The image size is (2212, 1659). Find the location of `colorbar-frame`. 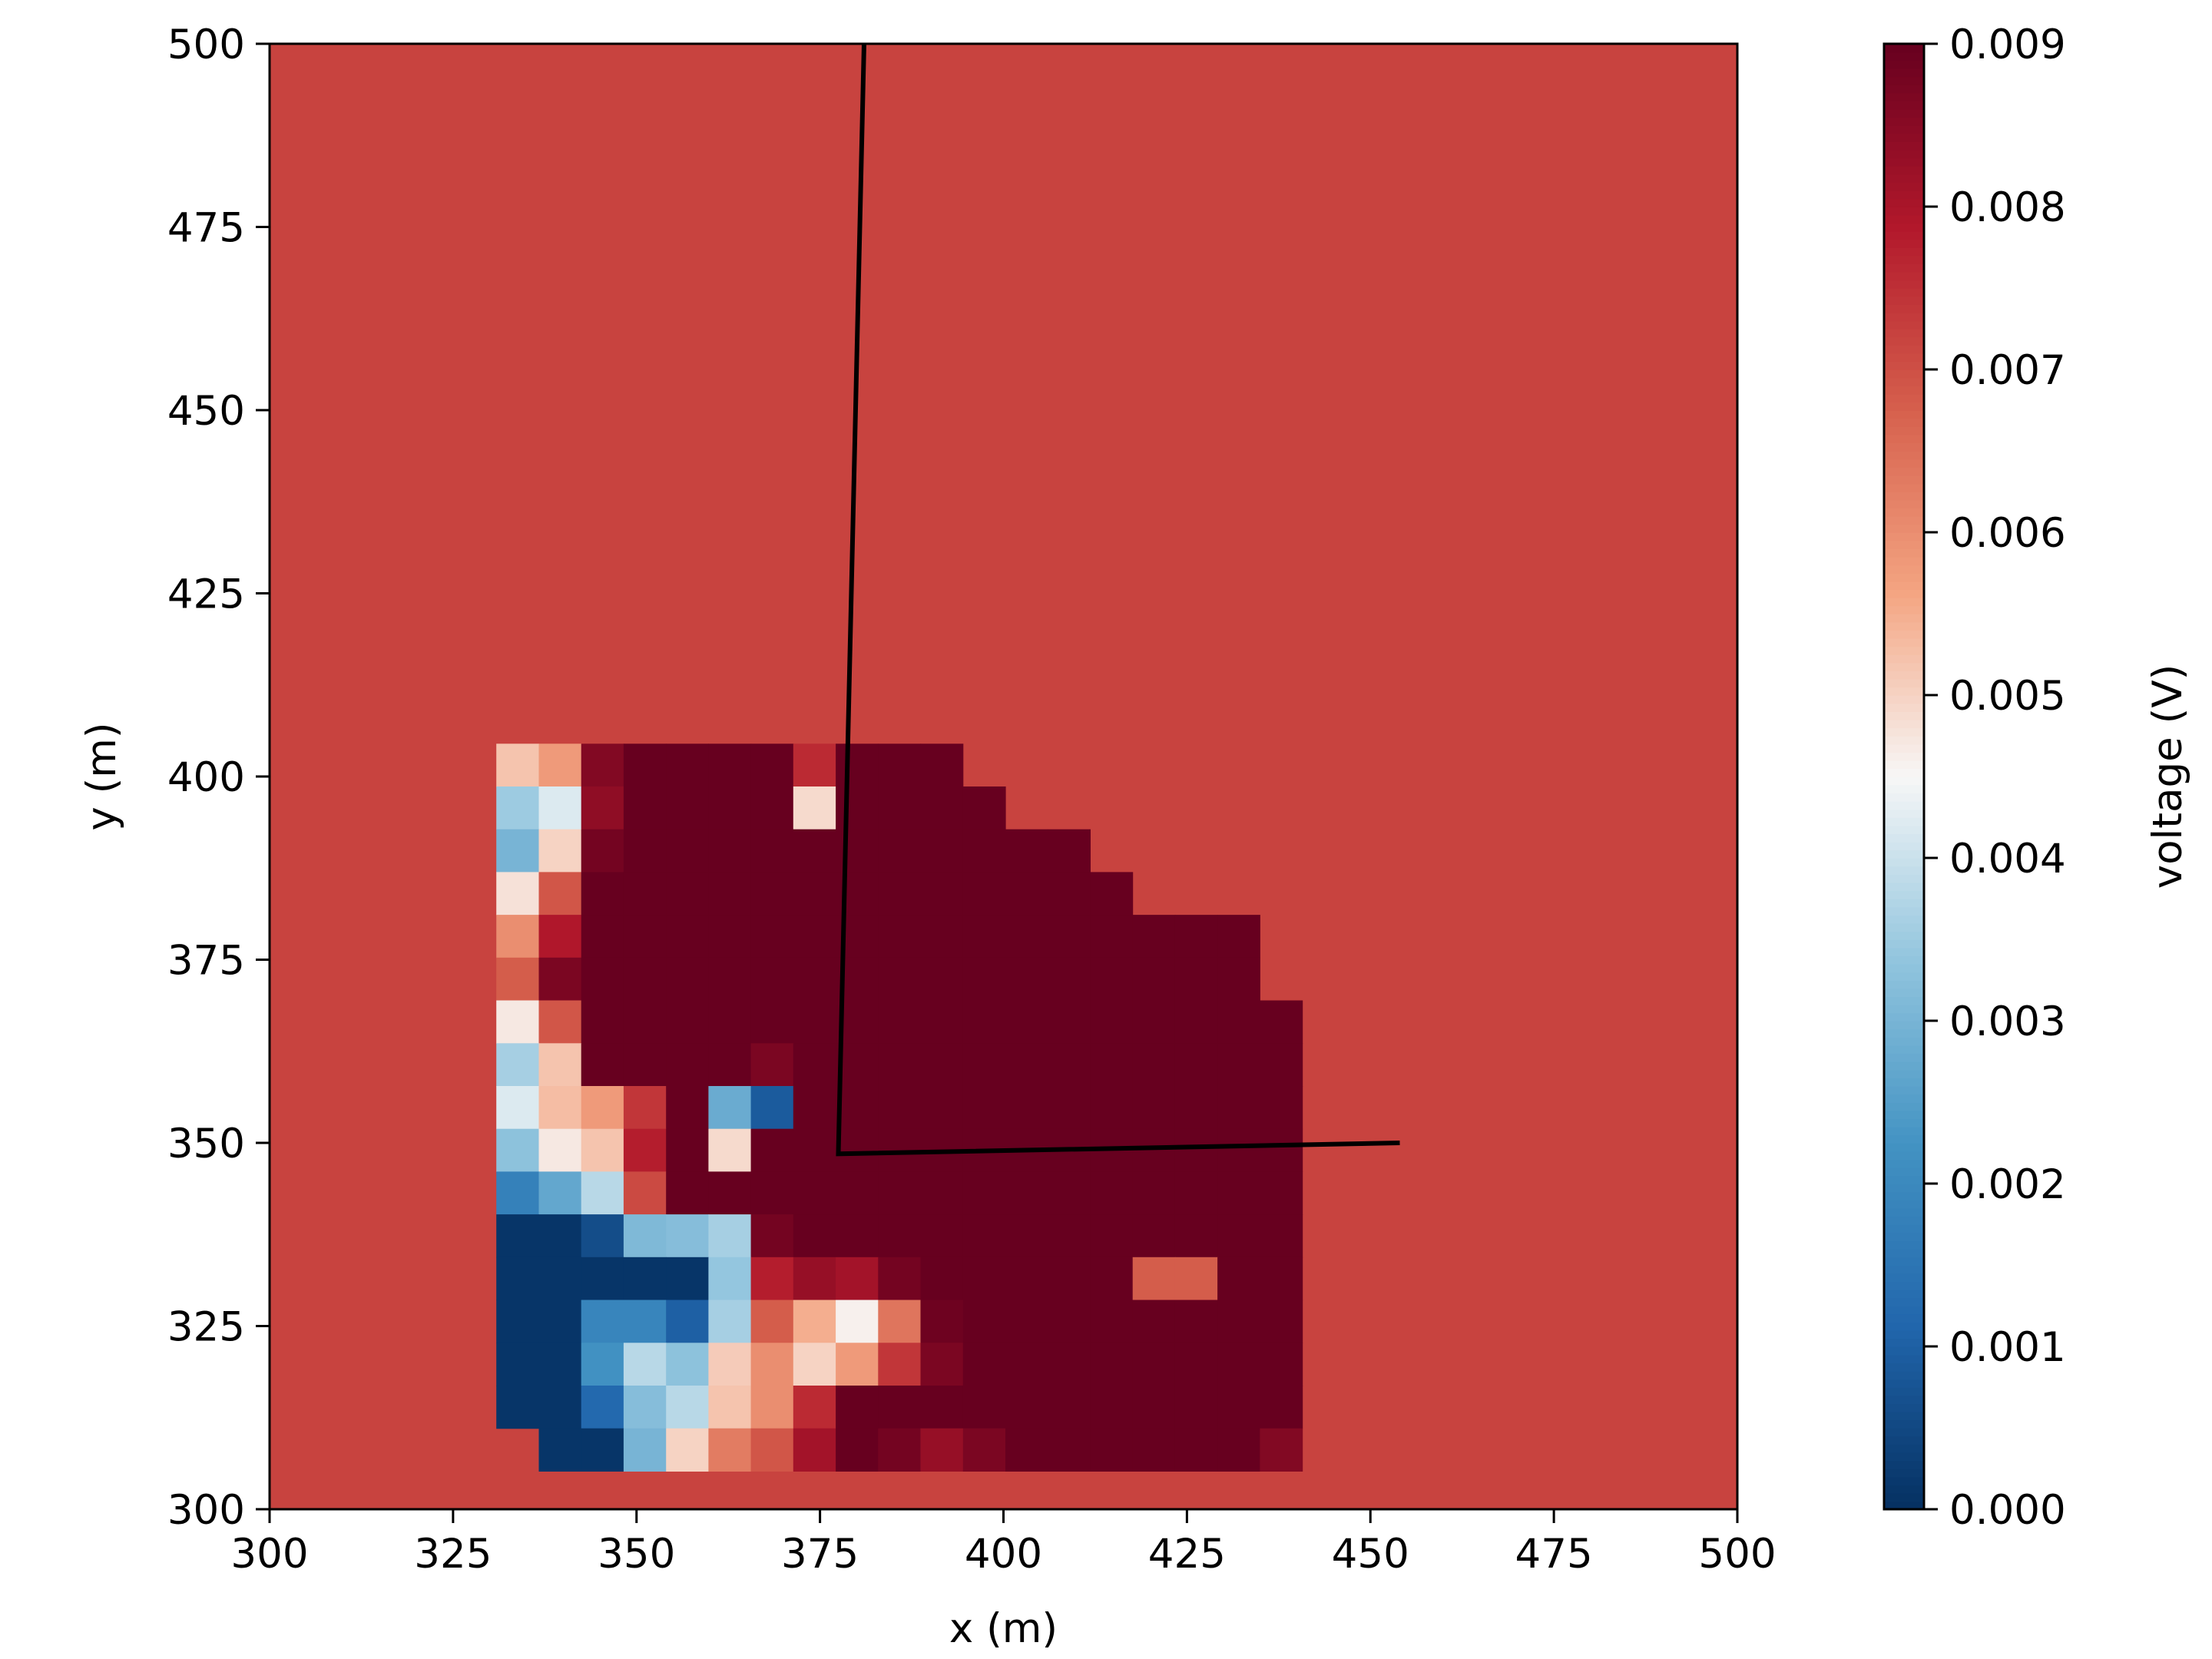

colorbar-frame is located at coordinates (1905, 776).